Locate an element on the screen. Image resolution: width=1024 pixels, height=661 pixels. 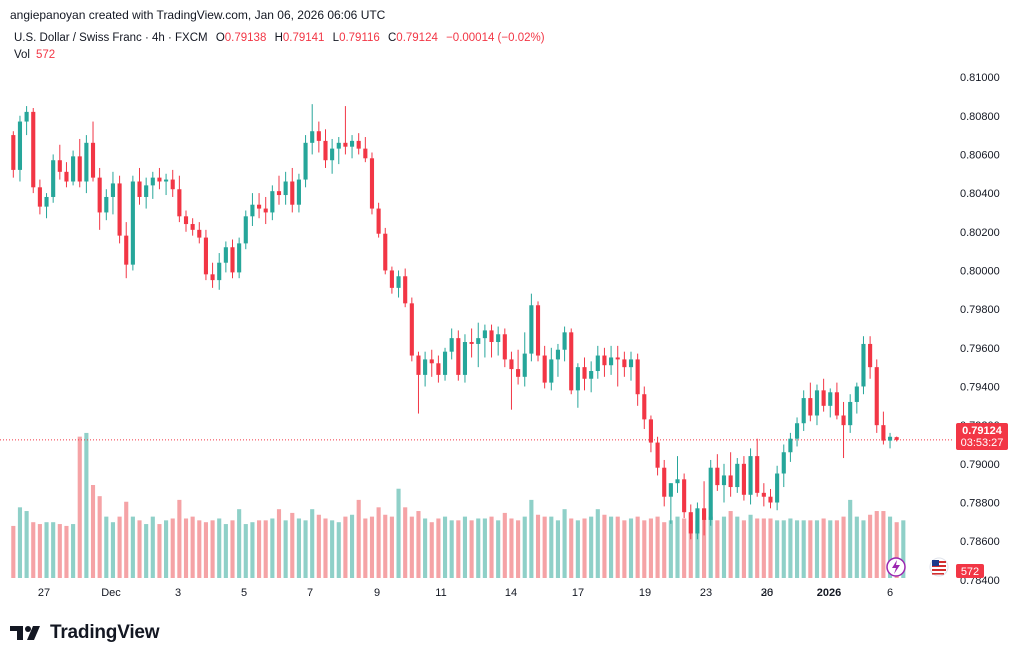
price-tag-countdown: 03:53:27 is located at coordinates (982, 443).